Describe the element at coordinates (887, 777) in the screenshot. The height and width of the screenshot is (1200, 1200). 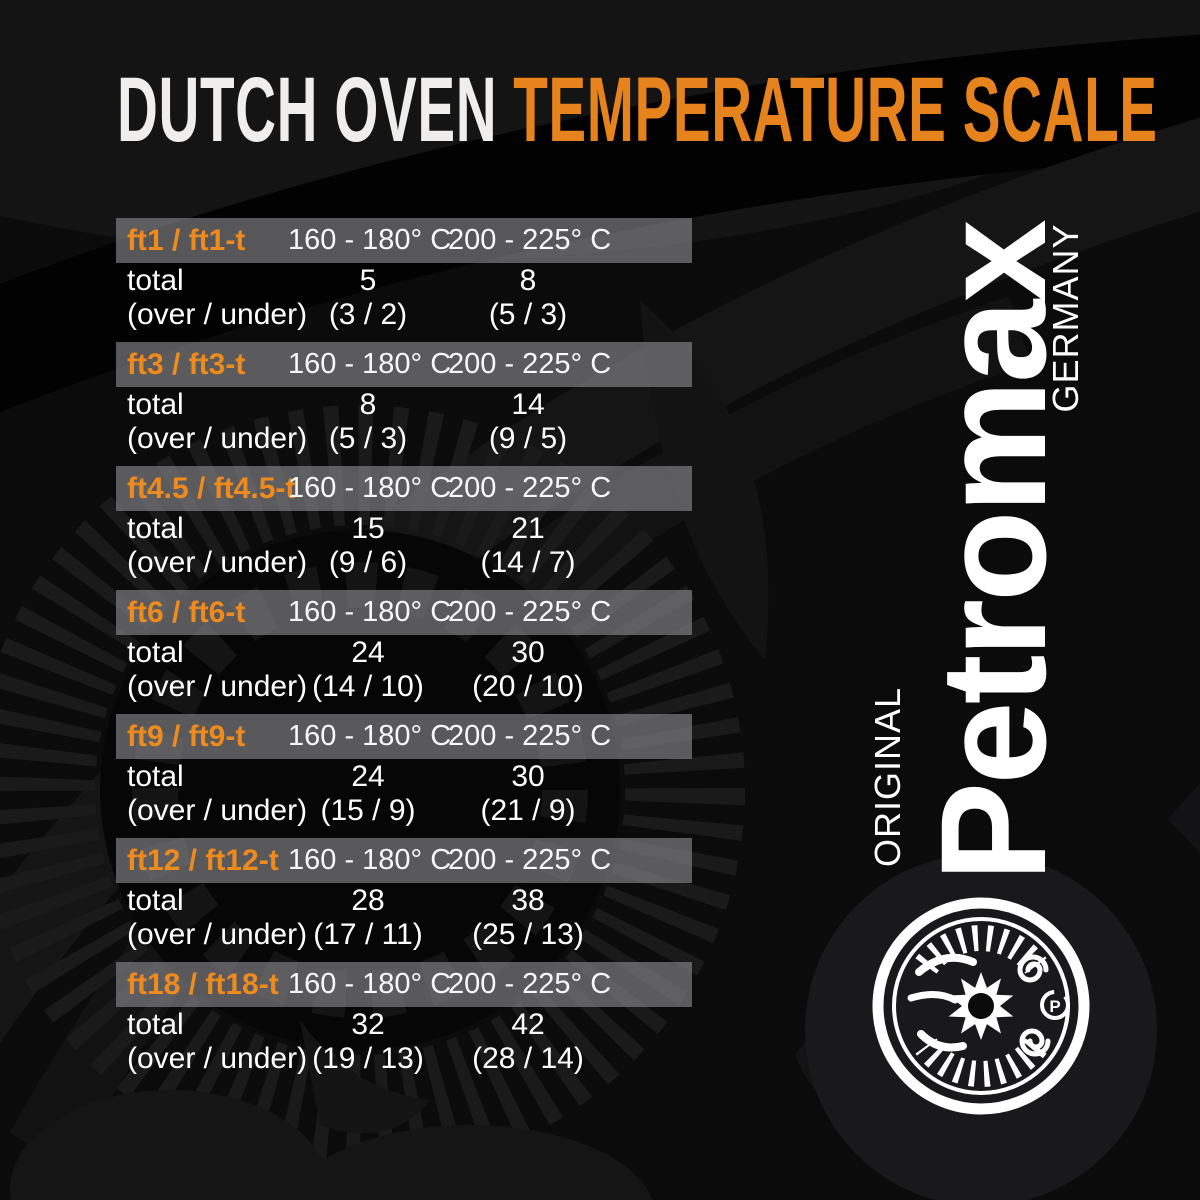
I see `original-label: ORIGINAL` at that location.